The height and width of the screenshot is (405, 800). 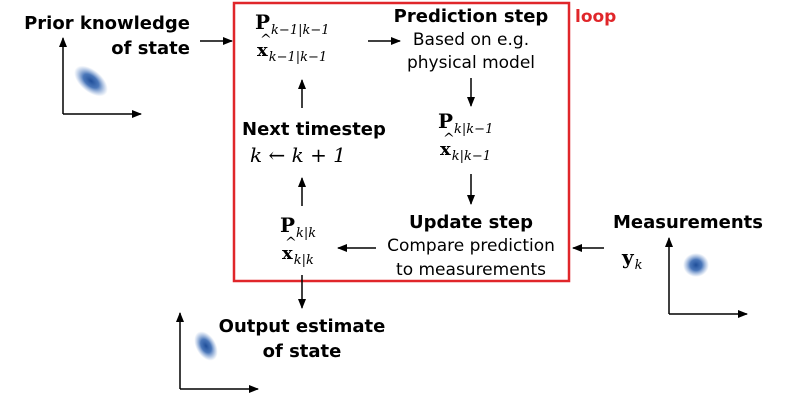 What do you see at coordinates (596, 17) in the screenshot?
I see `loop-label: loop` at bounding box center [596, 17].